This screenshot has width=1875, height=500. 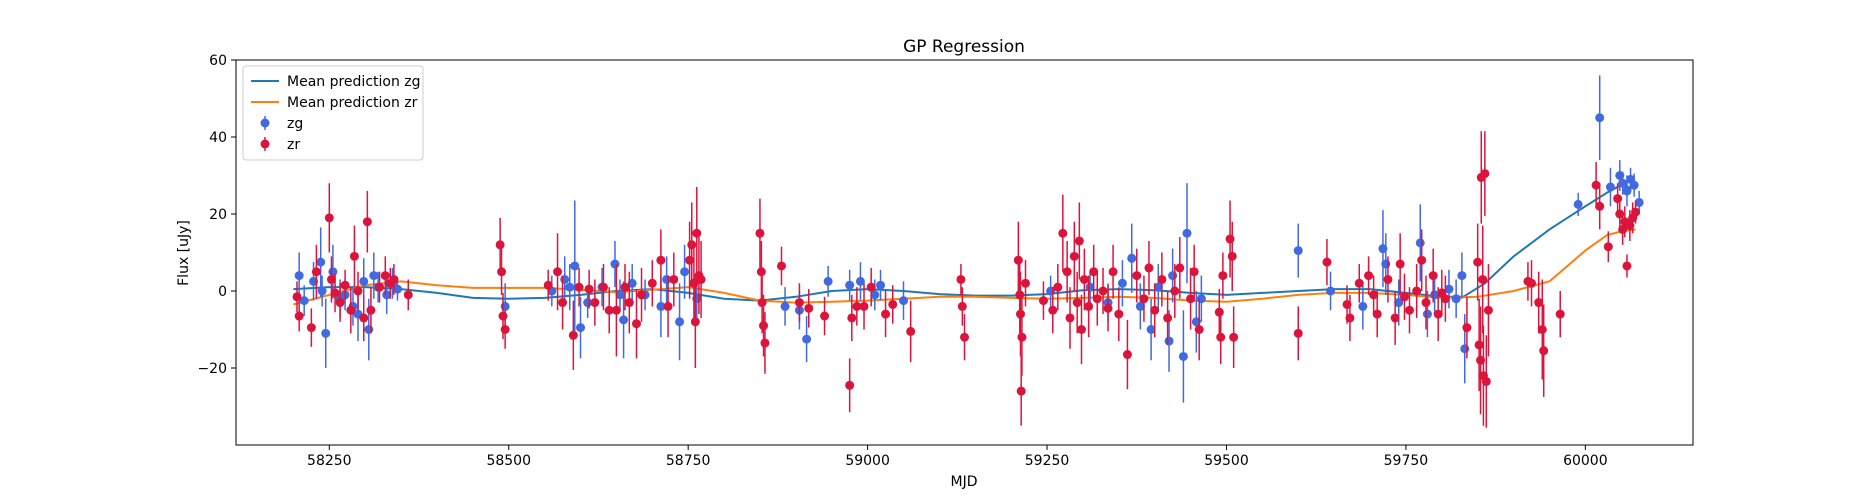 I want to click on y-tick-label: 20, so click(x=218, y=215).